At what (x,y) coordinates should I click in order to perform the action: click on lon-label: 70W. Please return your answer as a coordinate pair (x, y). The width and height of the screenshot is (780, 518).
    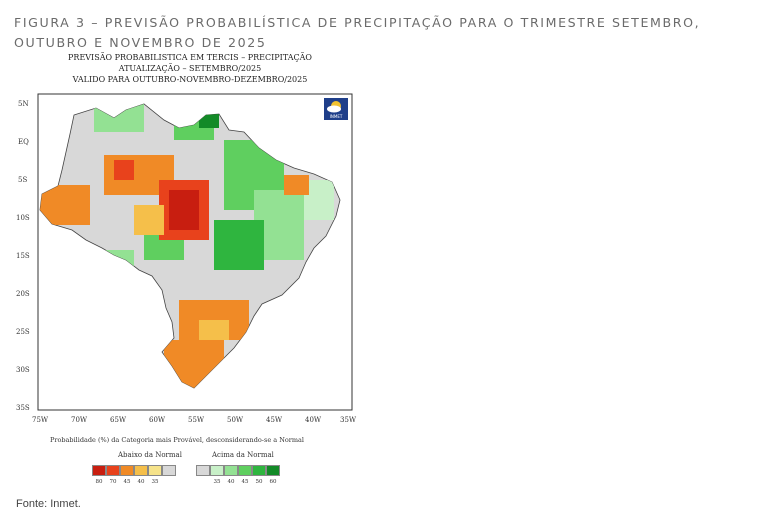
    Looking at the image, I should click on (79, 420).